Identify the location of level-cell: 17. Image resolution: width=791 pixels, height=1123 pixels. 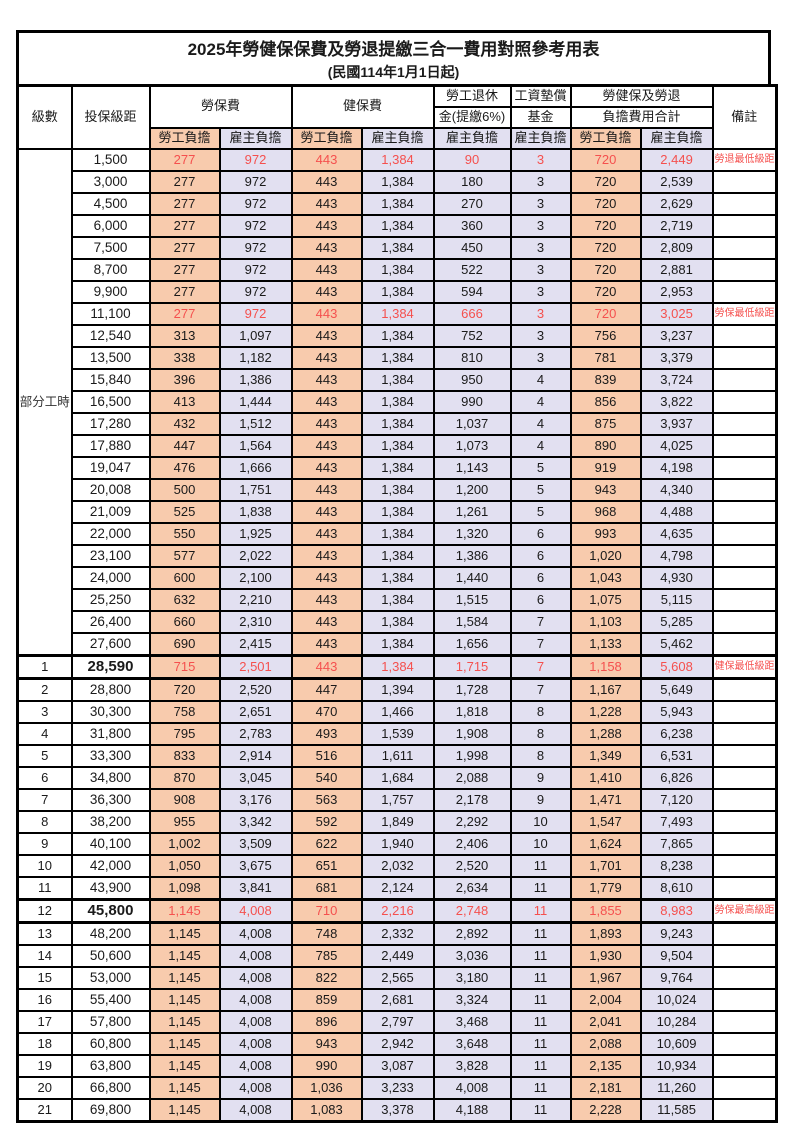
(44, 1021).